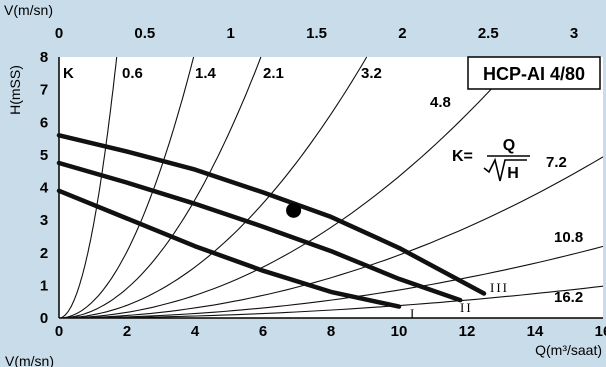 The width and height of the screenshot is (606, 367). What do you see at coordinates (44, 188) in the screenshot?
I see `y-tick-label: 4` at bounding box center [44, 188].